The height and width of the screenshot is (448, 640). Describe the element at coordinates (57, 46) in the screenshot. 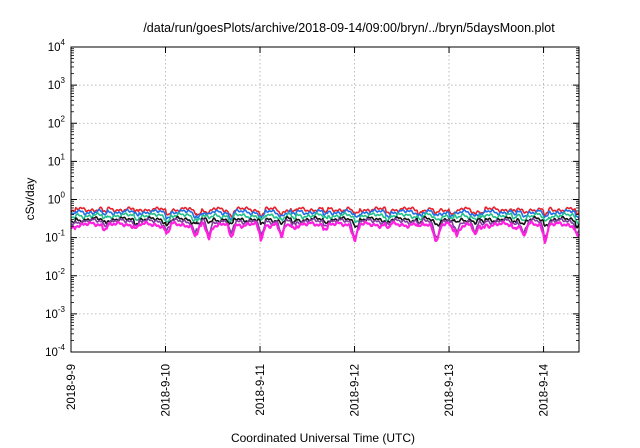

I see `y-tick-label: 10⁴` at that location.